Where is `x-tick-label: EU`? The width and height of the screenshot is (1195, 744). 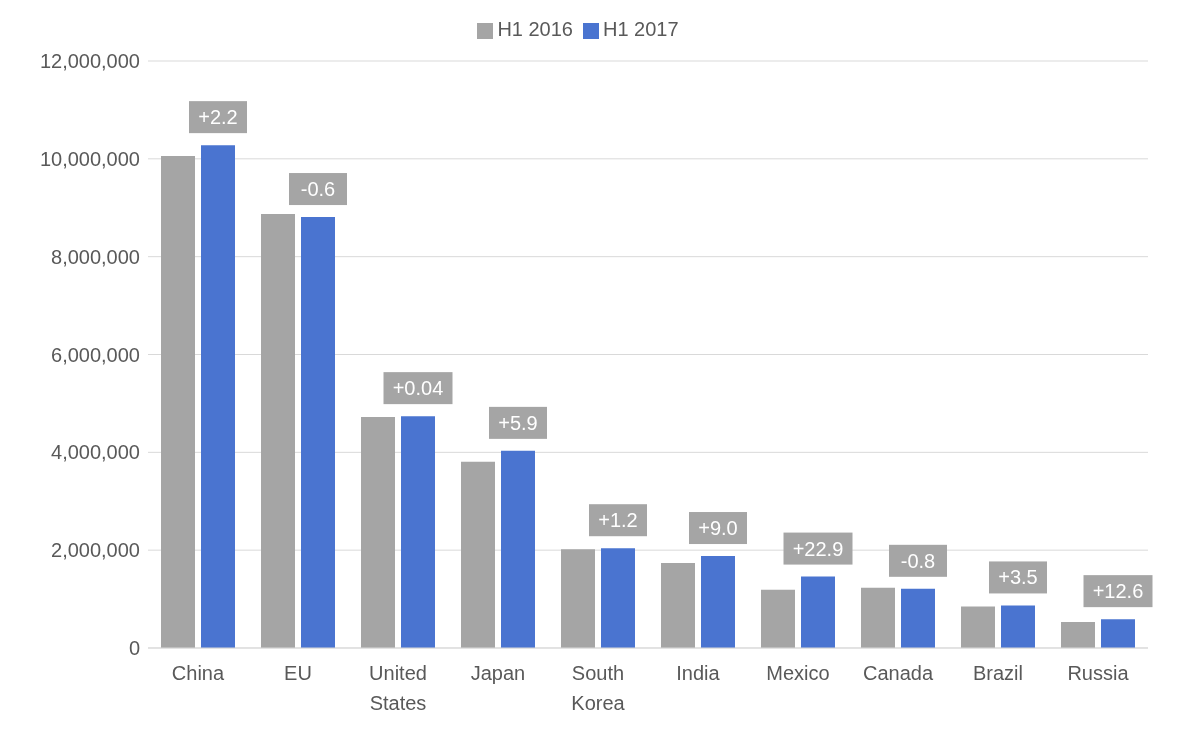 x-tick-label: EU is located at coordinates (298, 673).